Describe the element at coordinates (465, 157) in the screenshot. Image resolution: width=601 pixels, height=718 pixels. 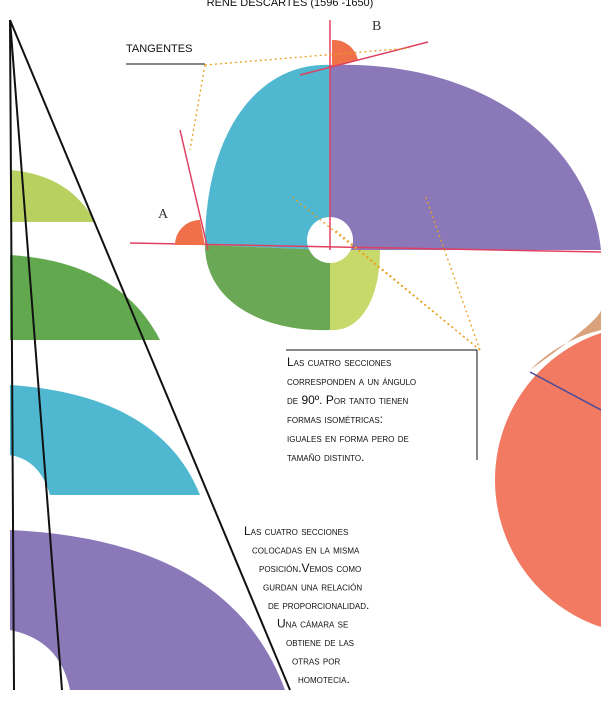
I see `section-purple` at that location.